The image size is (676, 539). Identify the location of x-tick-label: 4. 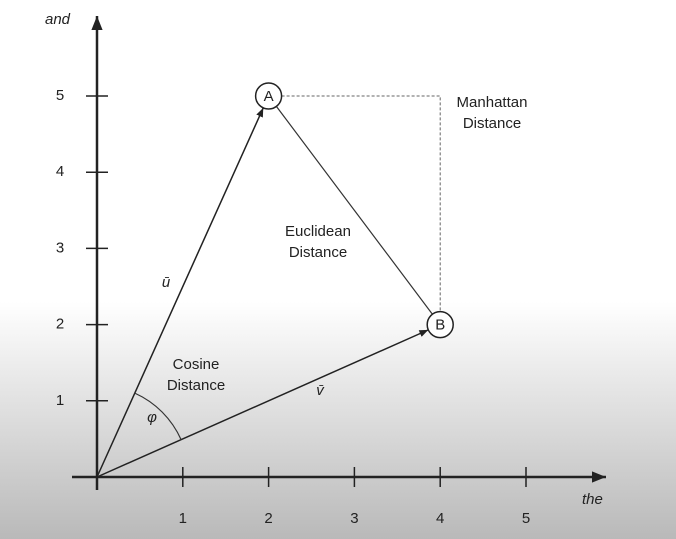
(440, 518).